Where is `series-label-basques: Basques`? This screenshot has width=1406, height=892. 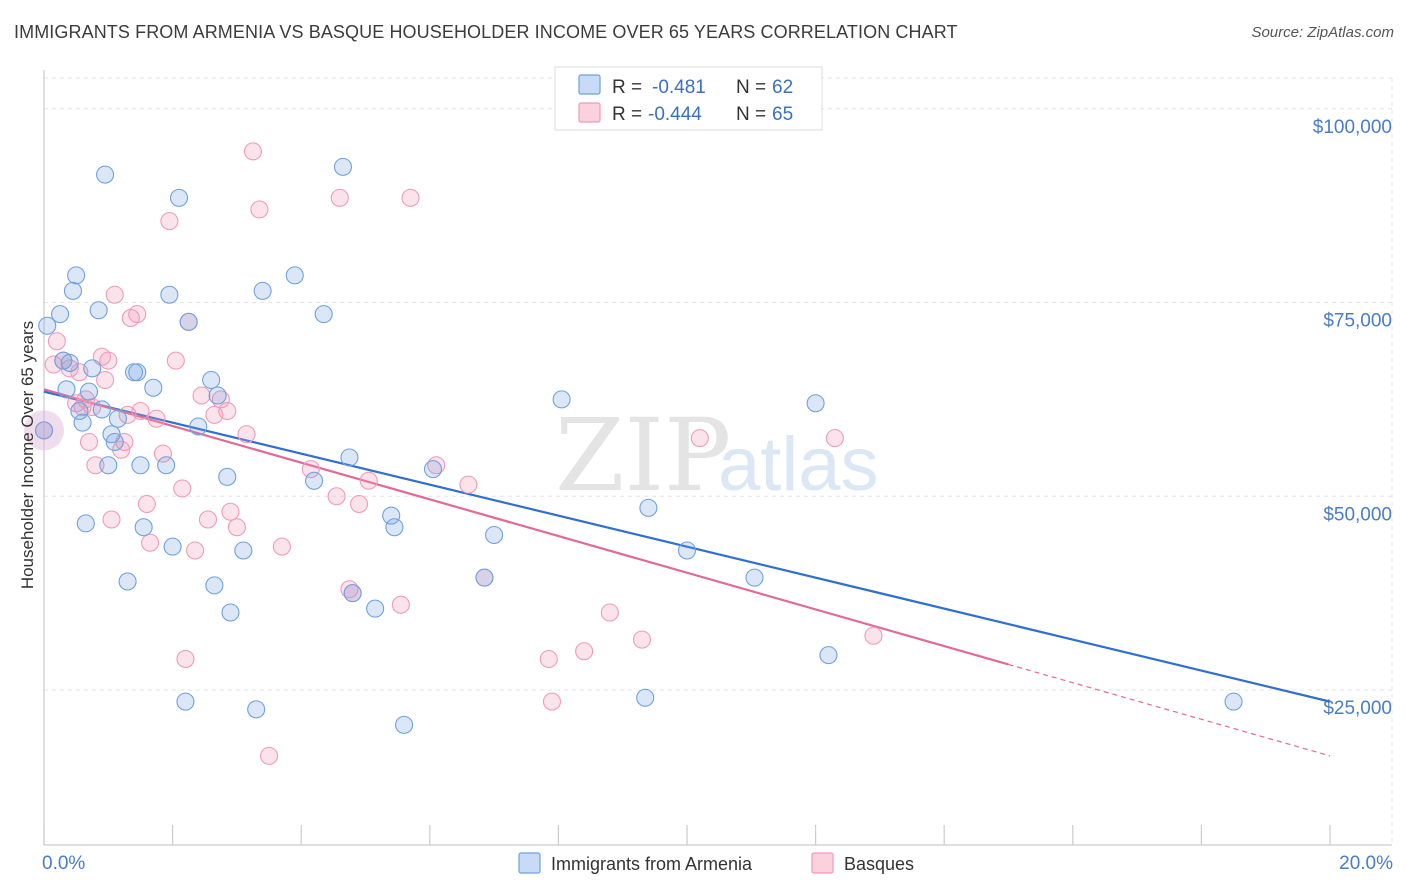 series-label-basques: Basques is located at coordinates (879, 864).